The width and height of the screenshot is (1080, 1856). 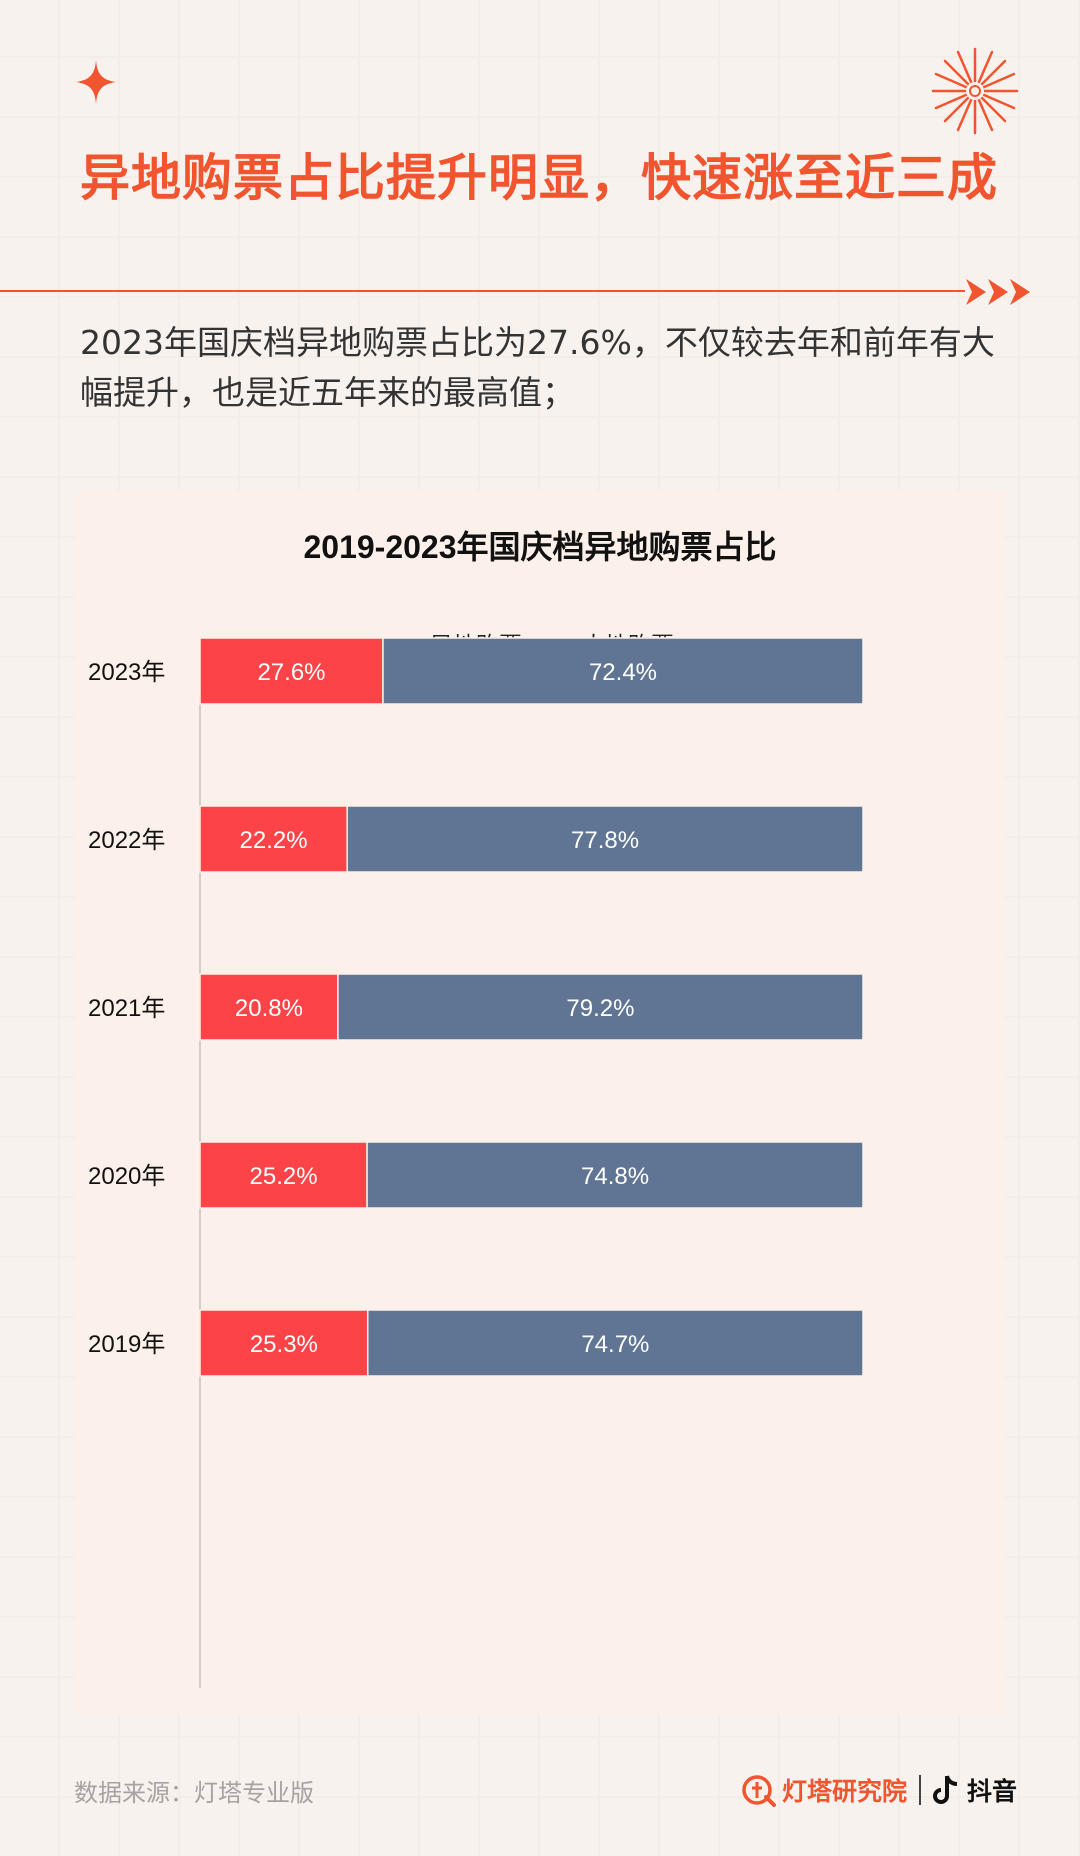 I want to click on data-label: 72.4%, so click(x=623, y=672).